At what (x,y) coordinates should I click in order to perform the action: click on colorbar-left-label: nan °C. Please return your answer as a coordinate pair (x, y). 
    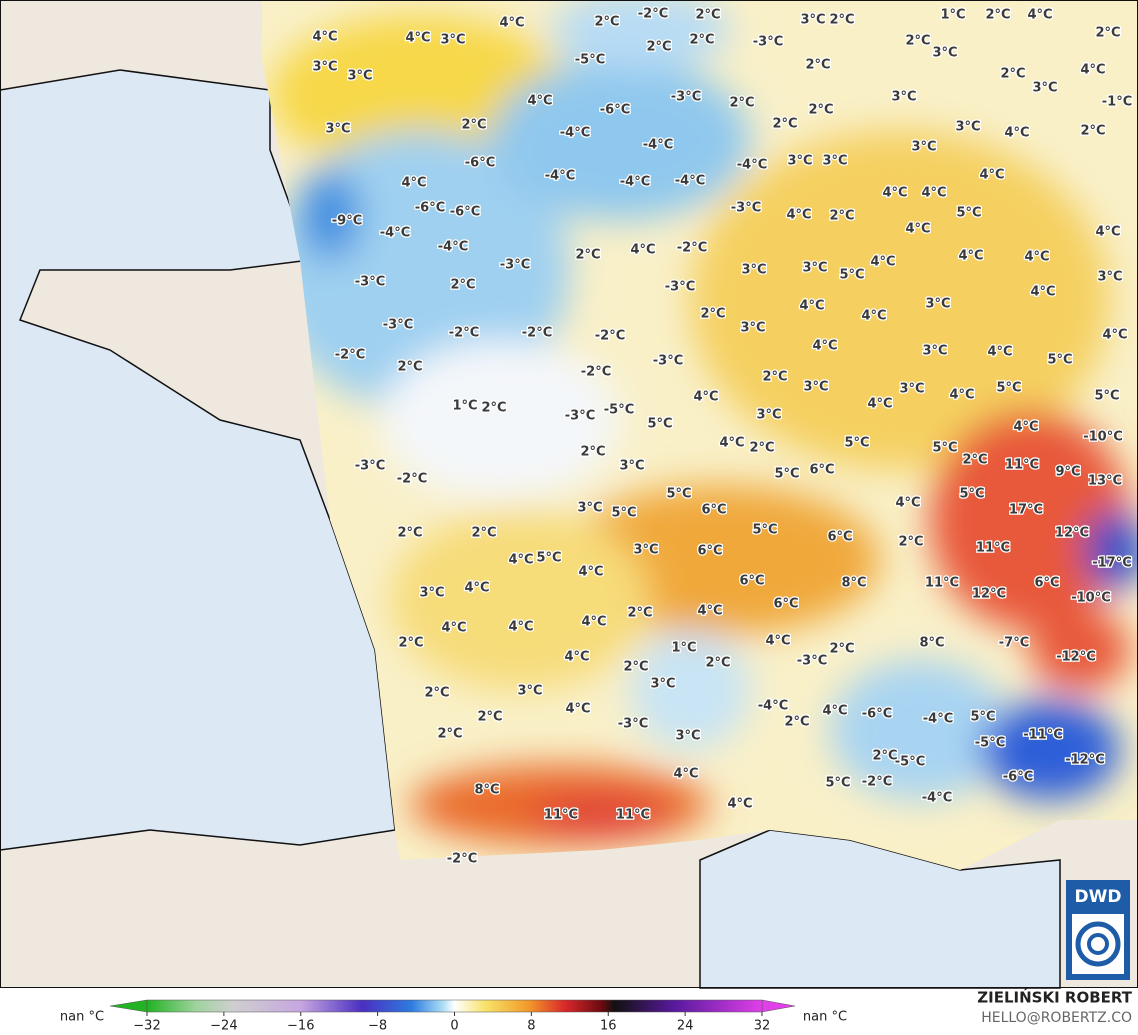
    Looking at the image, I should click on (82, 1017).